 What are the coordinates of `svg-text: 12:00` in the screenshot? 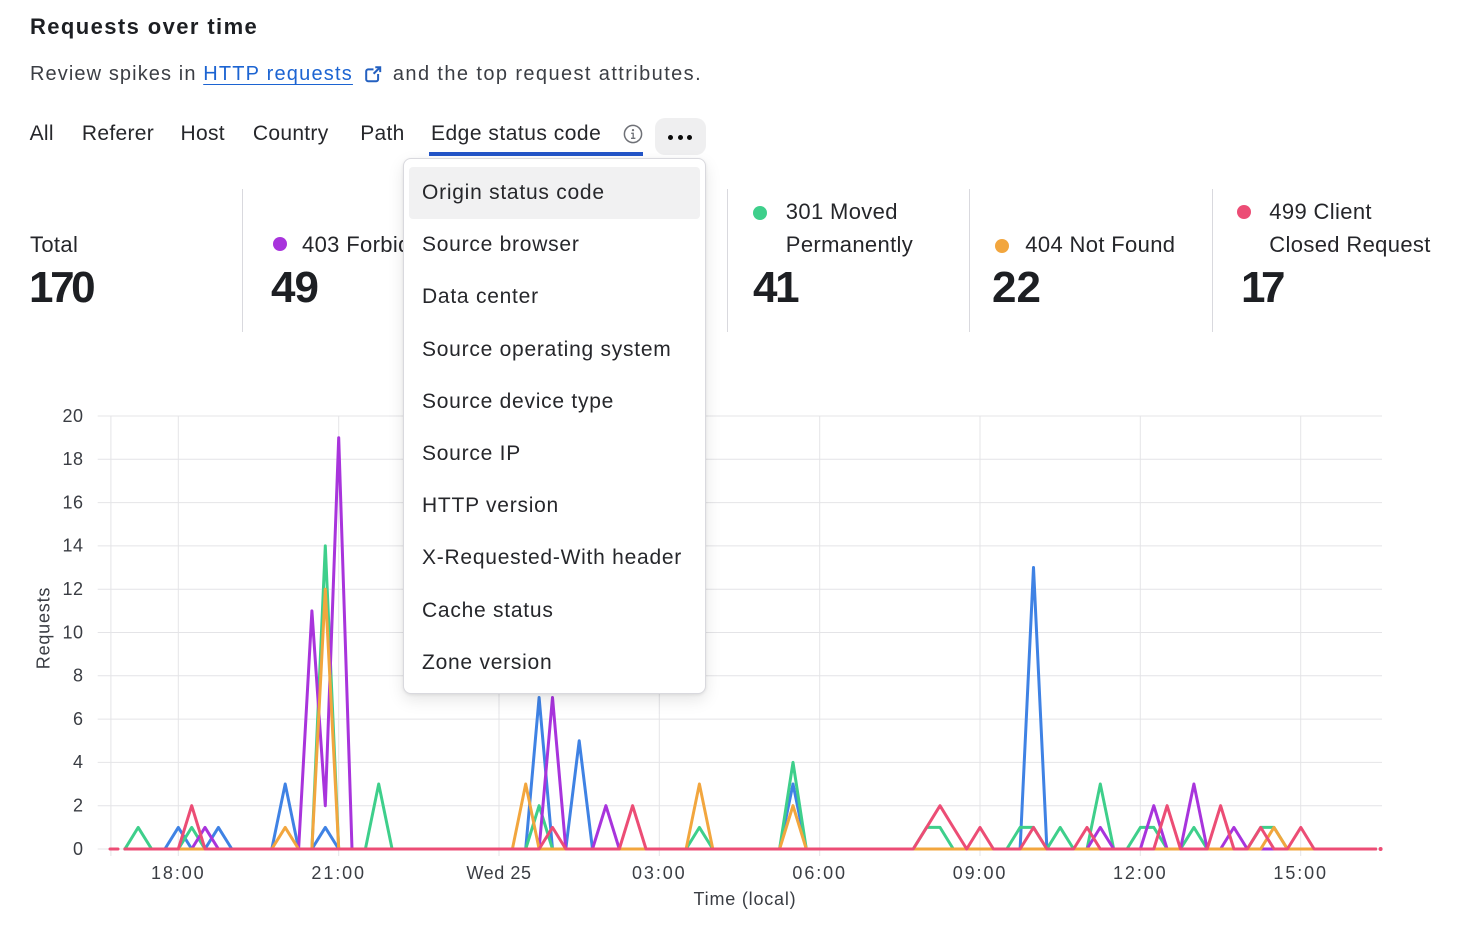 It's located at (1140, 873).